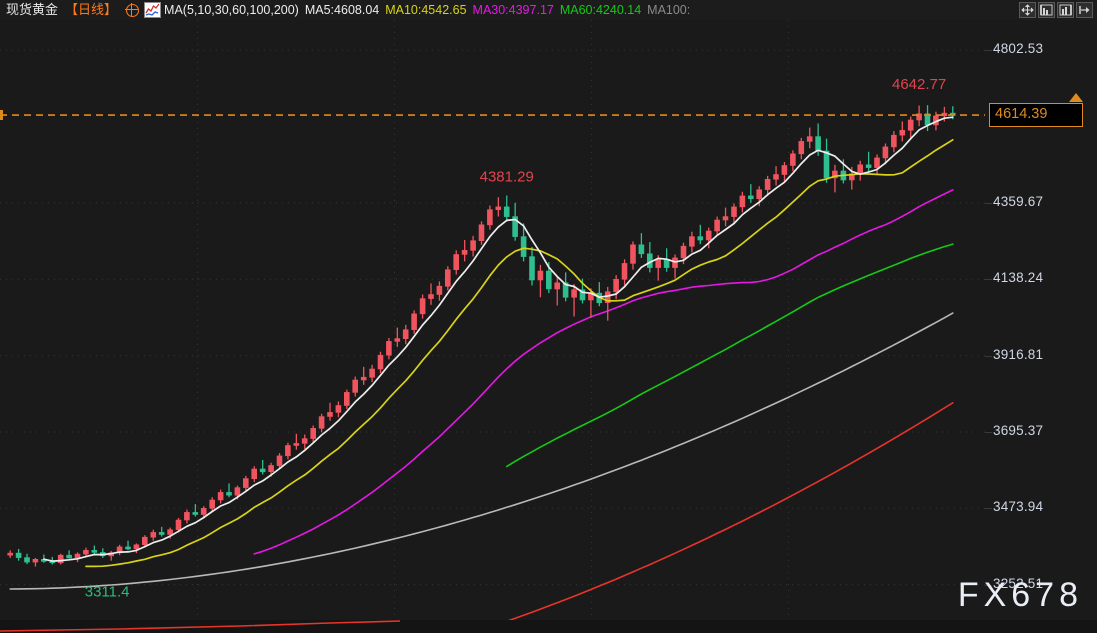 Image resolution: width=1097 pixels, height=633 pixels. Describe the element at coordinates (1084, 10) in the screenshot. I see `scroll-to-end-tool` at that location.